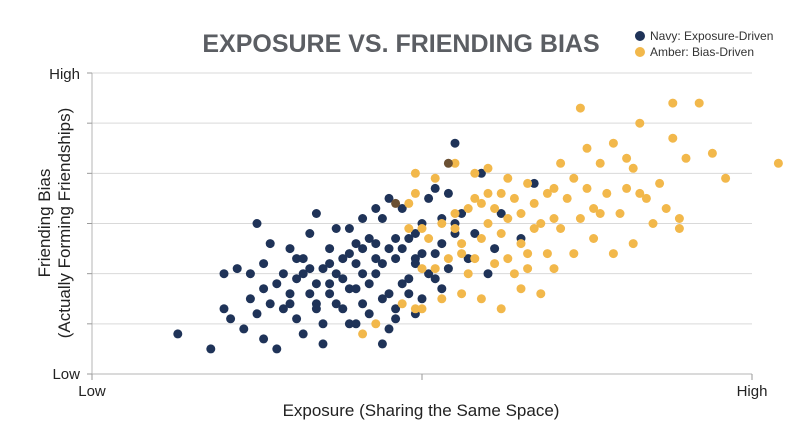 The height and width of the screenshot is (447, 800). What do you see at coordinates (752, 391) in the screenshot?
I see `x-axis-high-label: High` at bounding box center [752, 391].